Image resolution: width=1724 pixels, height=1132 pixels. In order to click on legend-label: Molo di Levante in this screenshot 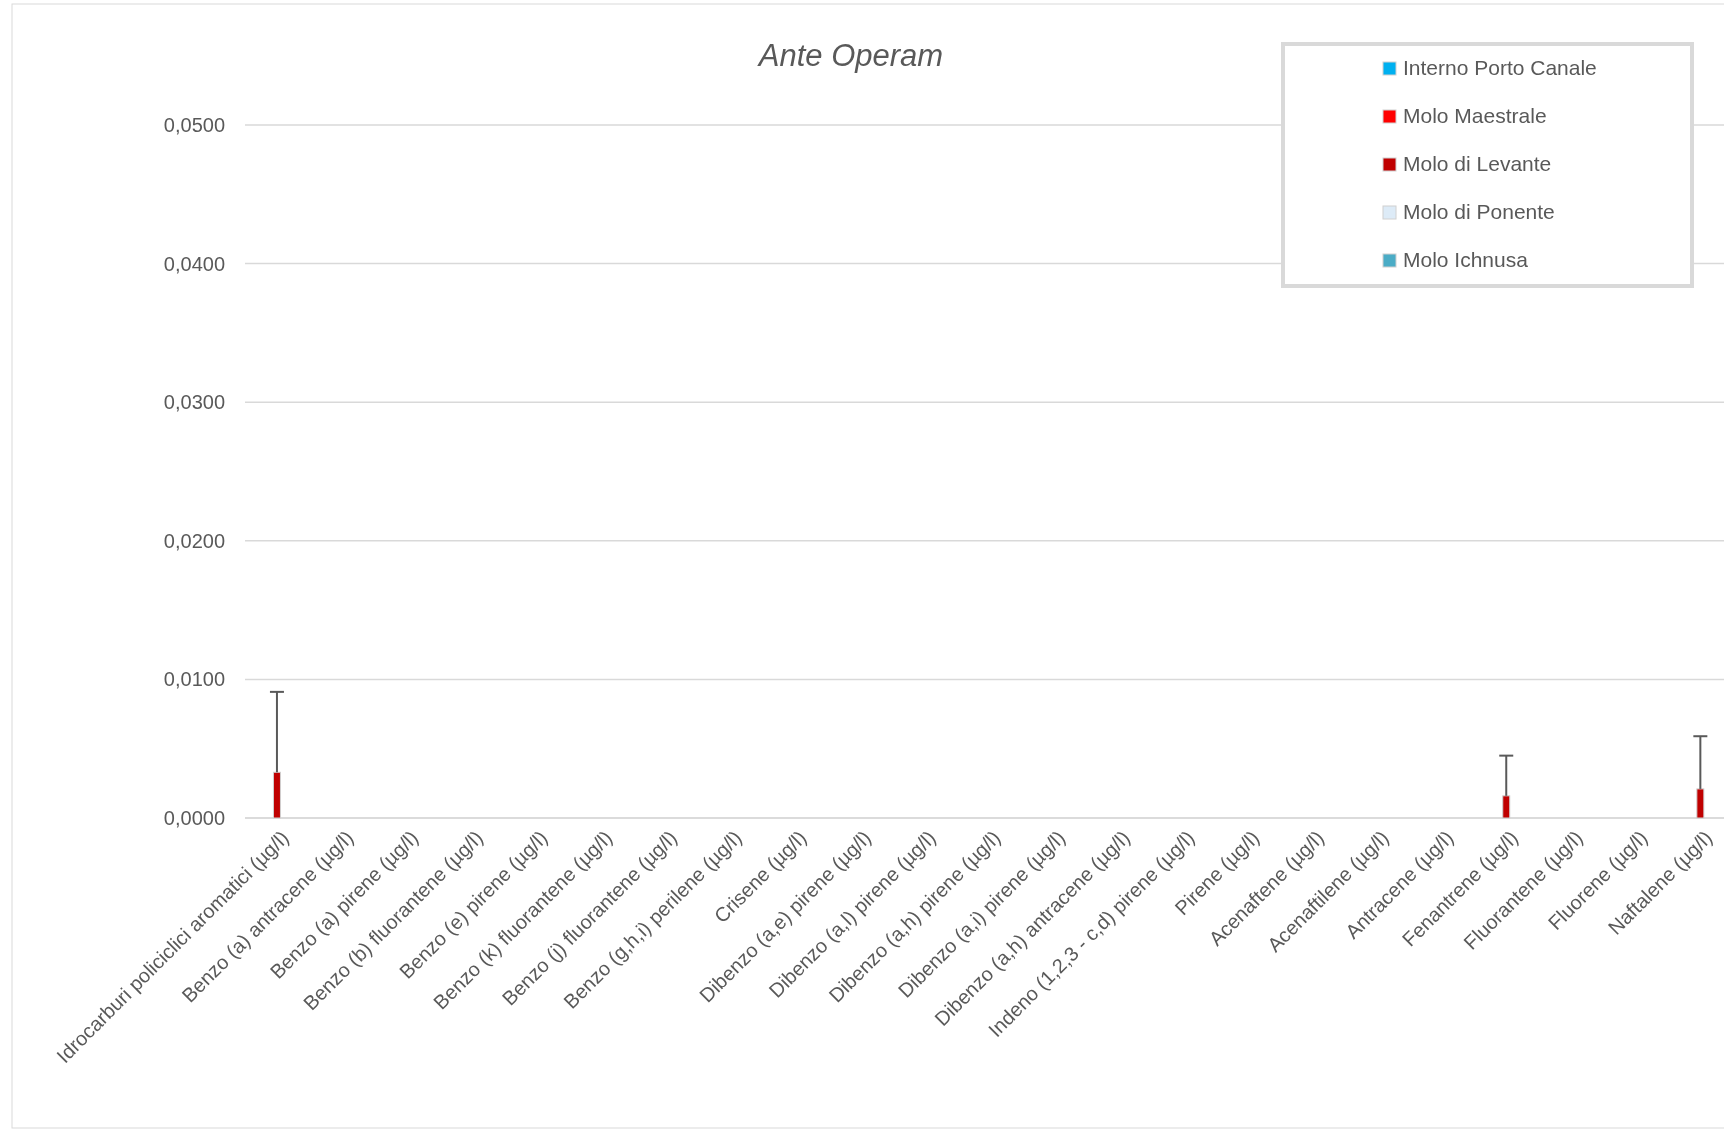, I will do `click(1477, 164)`.